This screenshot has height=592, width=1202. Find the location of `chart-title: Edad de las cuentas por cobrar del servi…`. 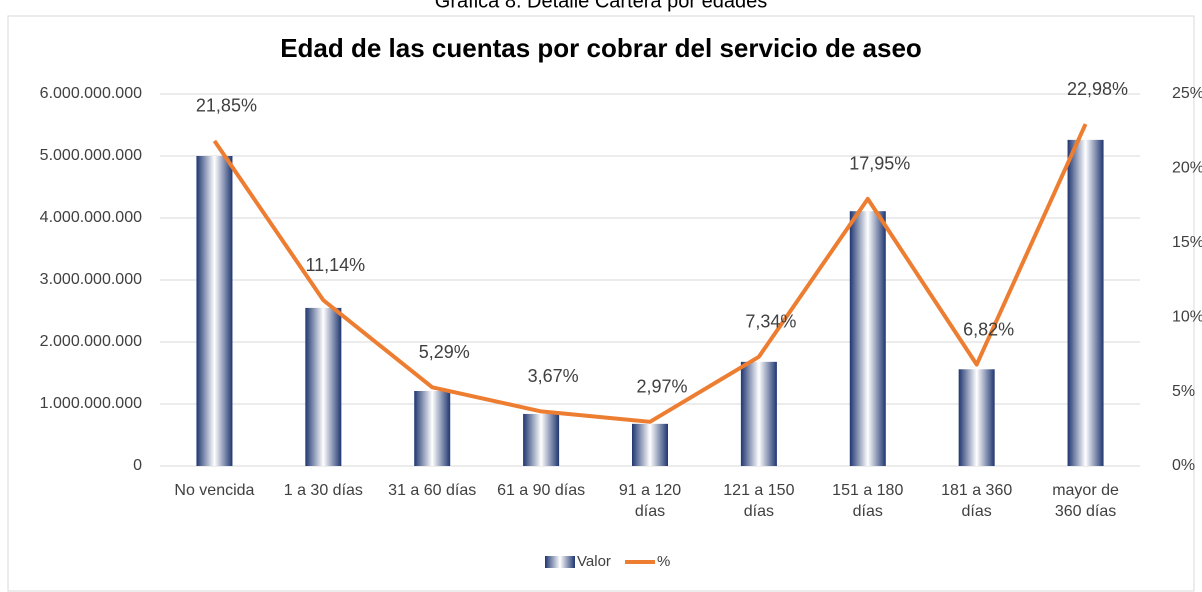

chart-title: Edad de las cuentas por cobrar del servi… is located at coordinates (601, 48).